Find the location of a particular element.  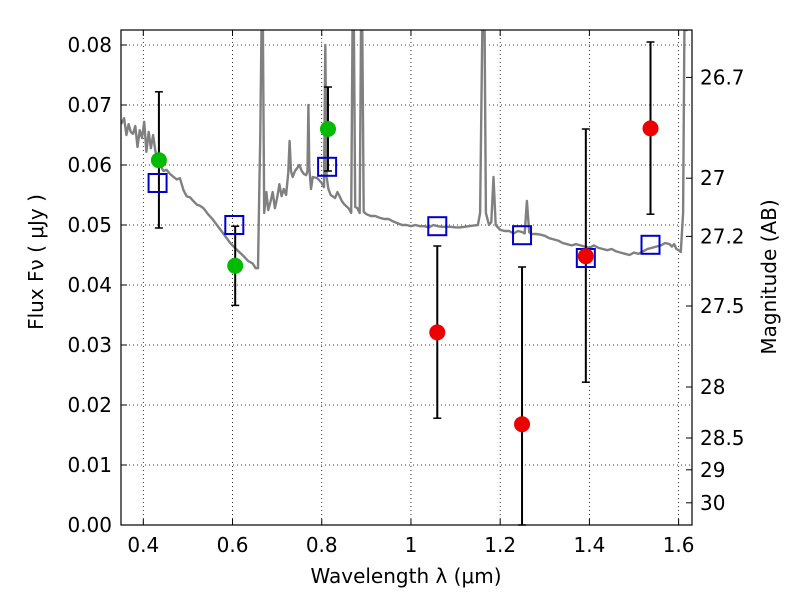

x-axis-title: Wavelength λ (μm) is located at coordinates (405, 576).